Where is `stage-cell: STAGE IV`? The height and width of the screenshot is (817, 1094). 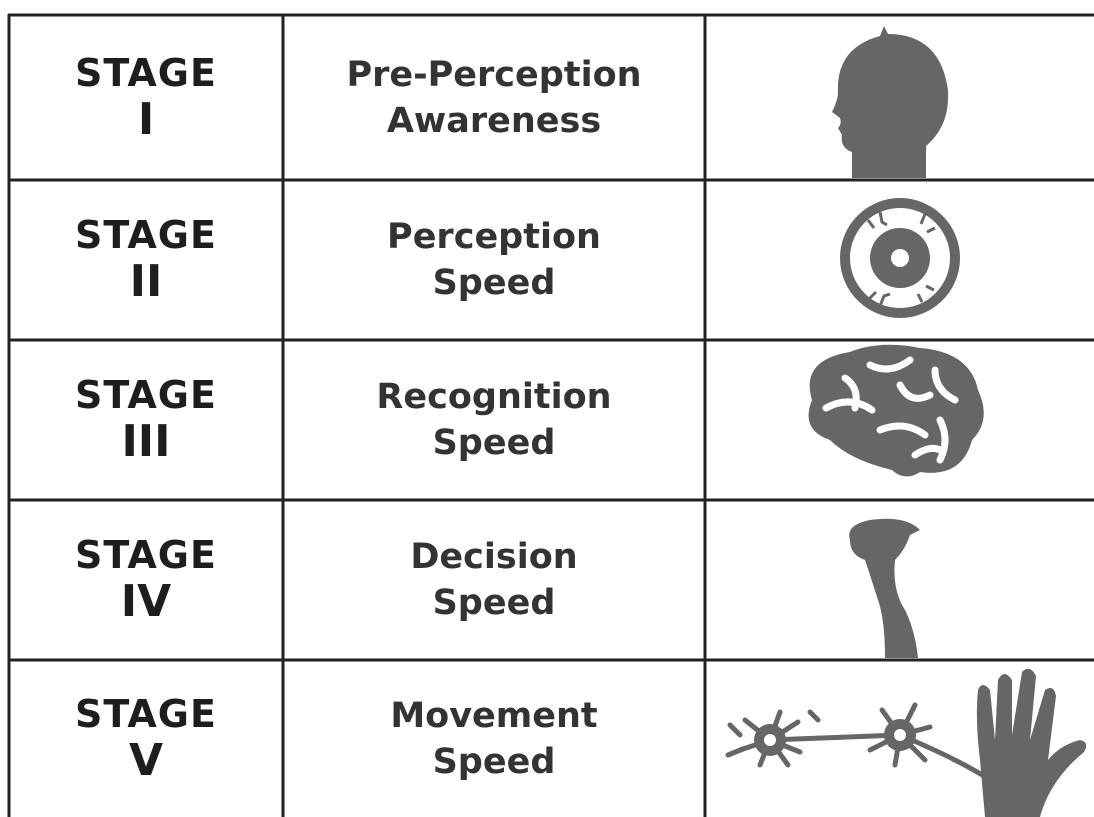
stage-cell: STAGE IV is located at coordinates (146, 580).